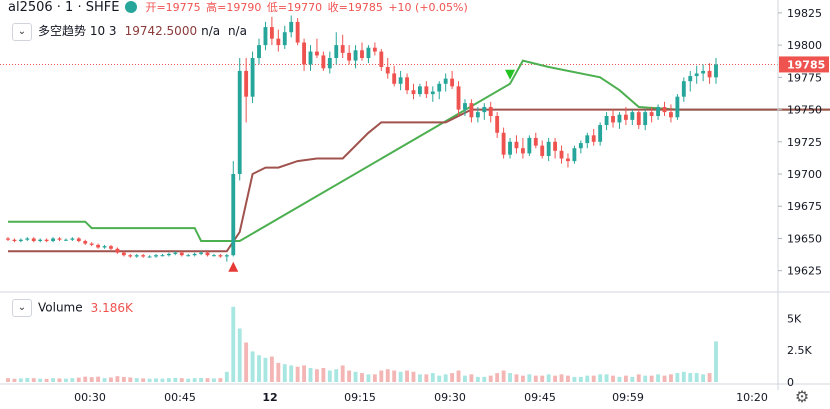 The width and height of the screenshot is (830, 409). What do you see at coordinates (804, 271) in the screenshot?
I see `price-tick-label: 19625` at bounding box center [804, 271].